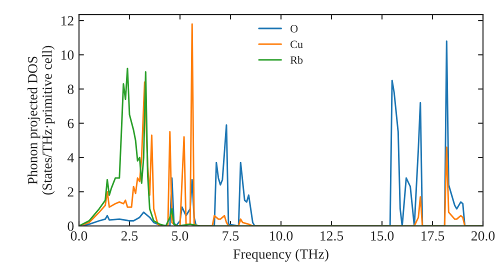  What do you see at coordinates (67, 55) in the screenshot?
I see `y-tick-label: 10` at bounding box center [67, 55].